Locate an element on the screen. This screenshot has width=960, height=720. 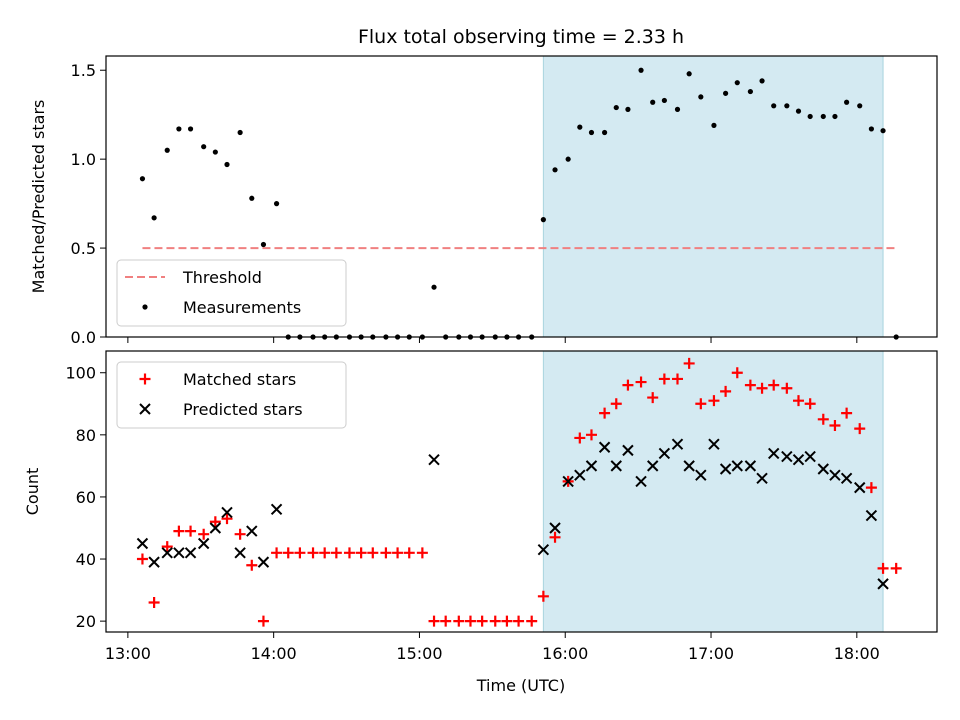
x-tick-label: 17:00 is located at coordinates (711, 653).